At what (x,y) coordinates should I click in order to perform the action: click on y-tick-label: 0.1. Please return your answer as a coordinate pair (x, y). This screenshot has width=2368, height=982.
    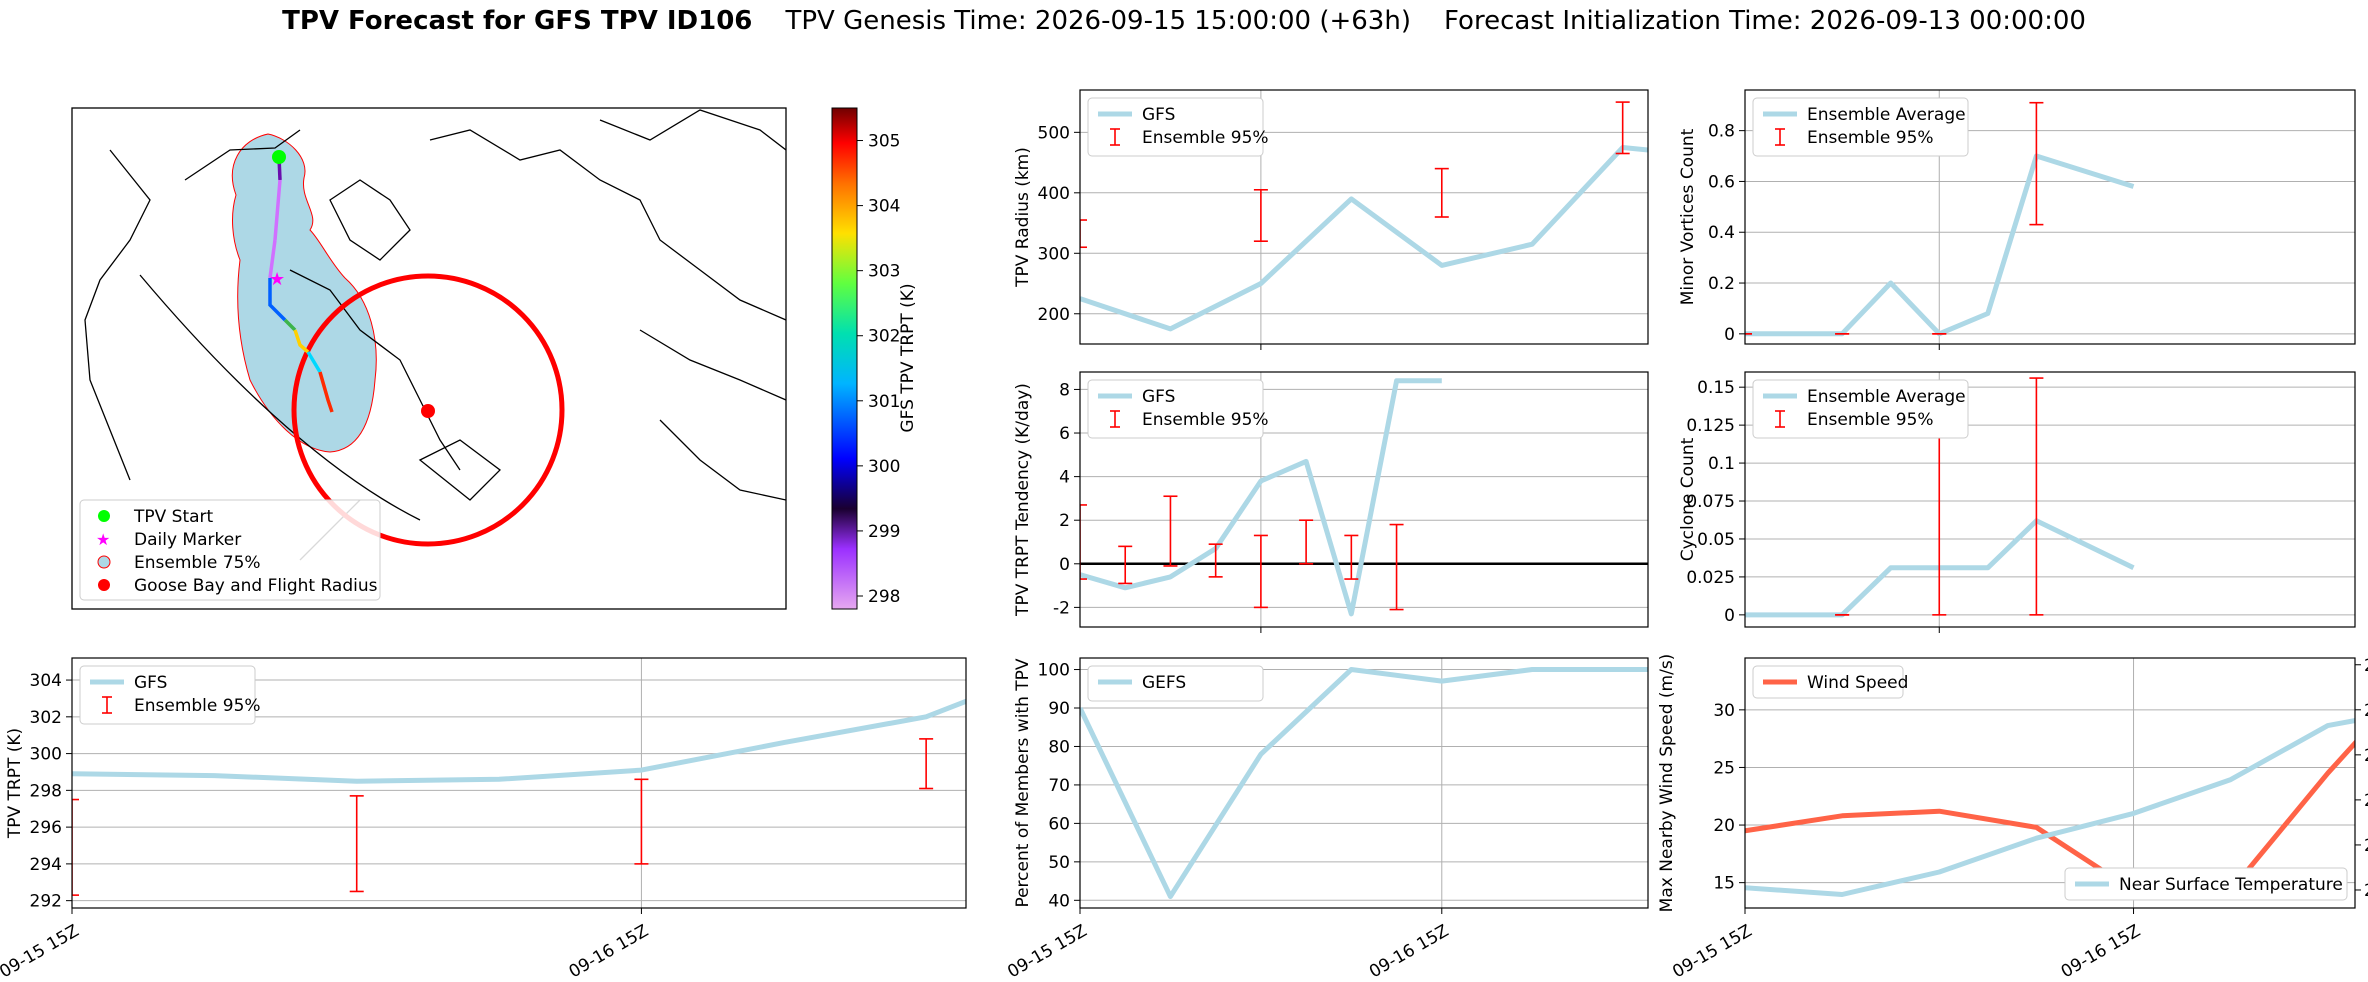
    Looking at the image, I should click on (1721, 464).